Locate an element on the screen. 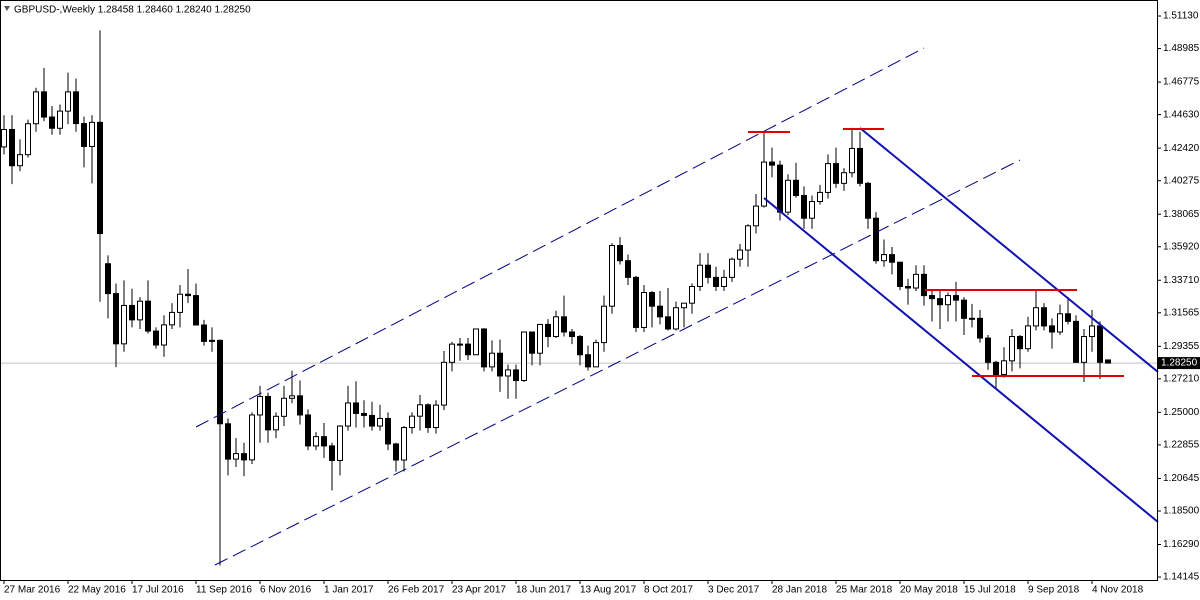 Image resolution: width=1200 pixels, height=600 pixels. y-tick-label: 1.42420 is located at coordinates (1181, 148).